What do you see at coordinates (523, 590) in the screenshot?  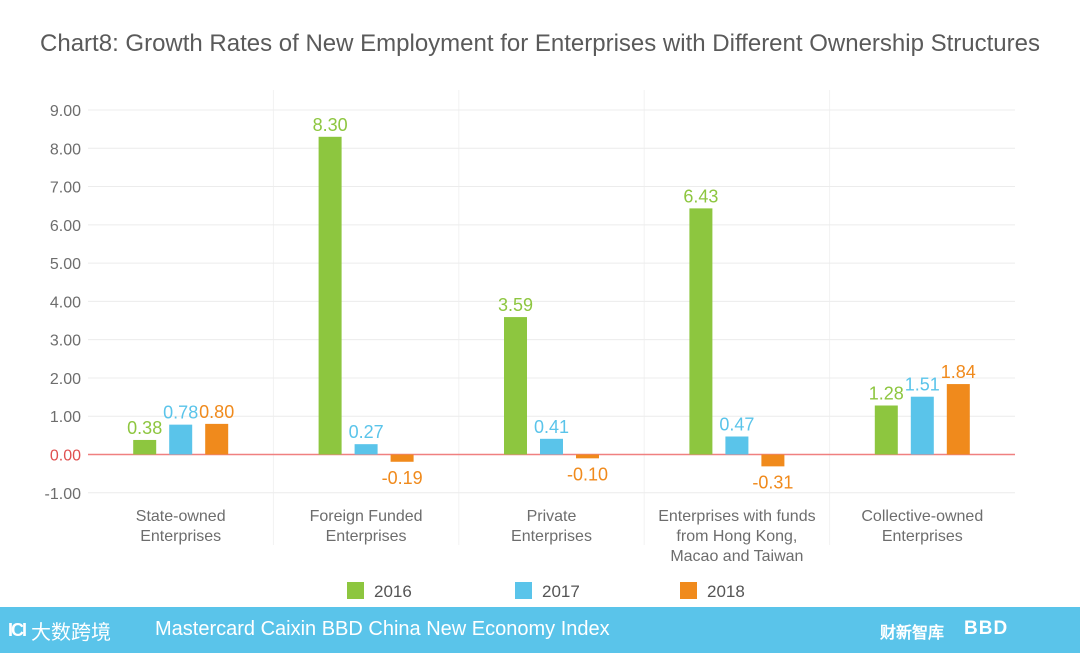 I see `legend-swatch-2017` at bounding box center [523, 590].